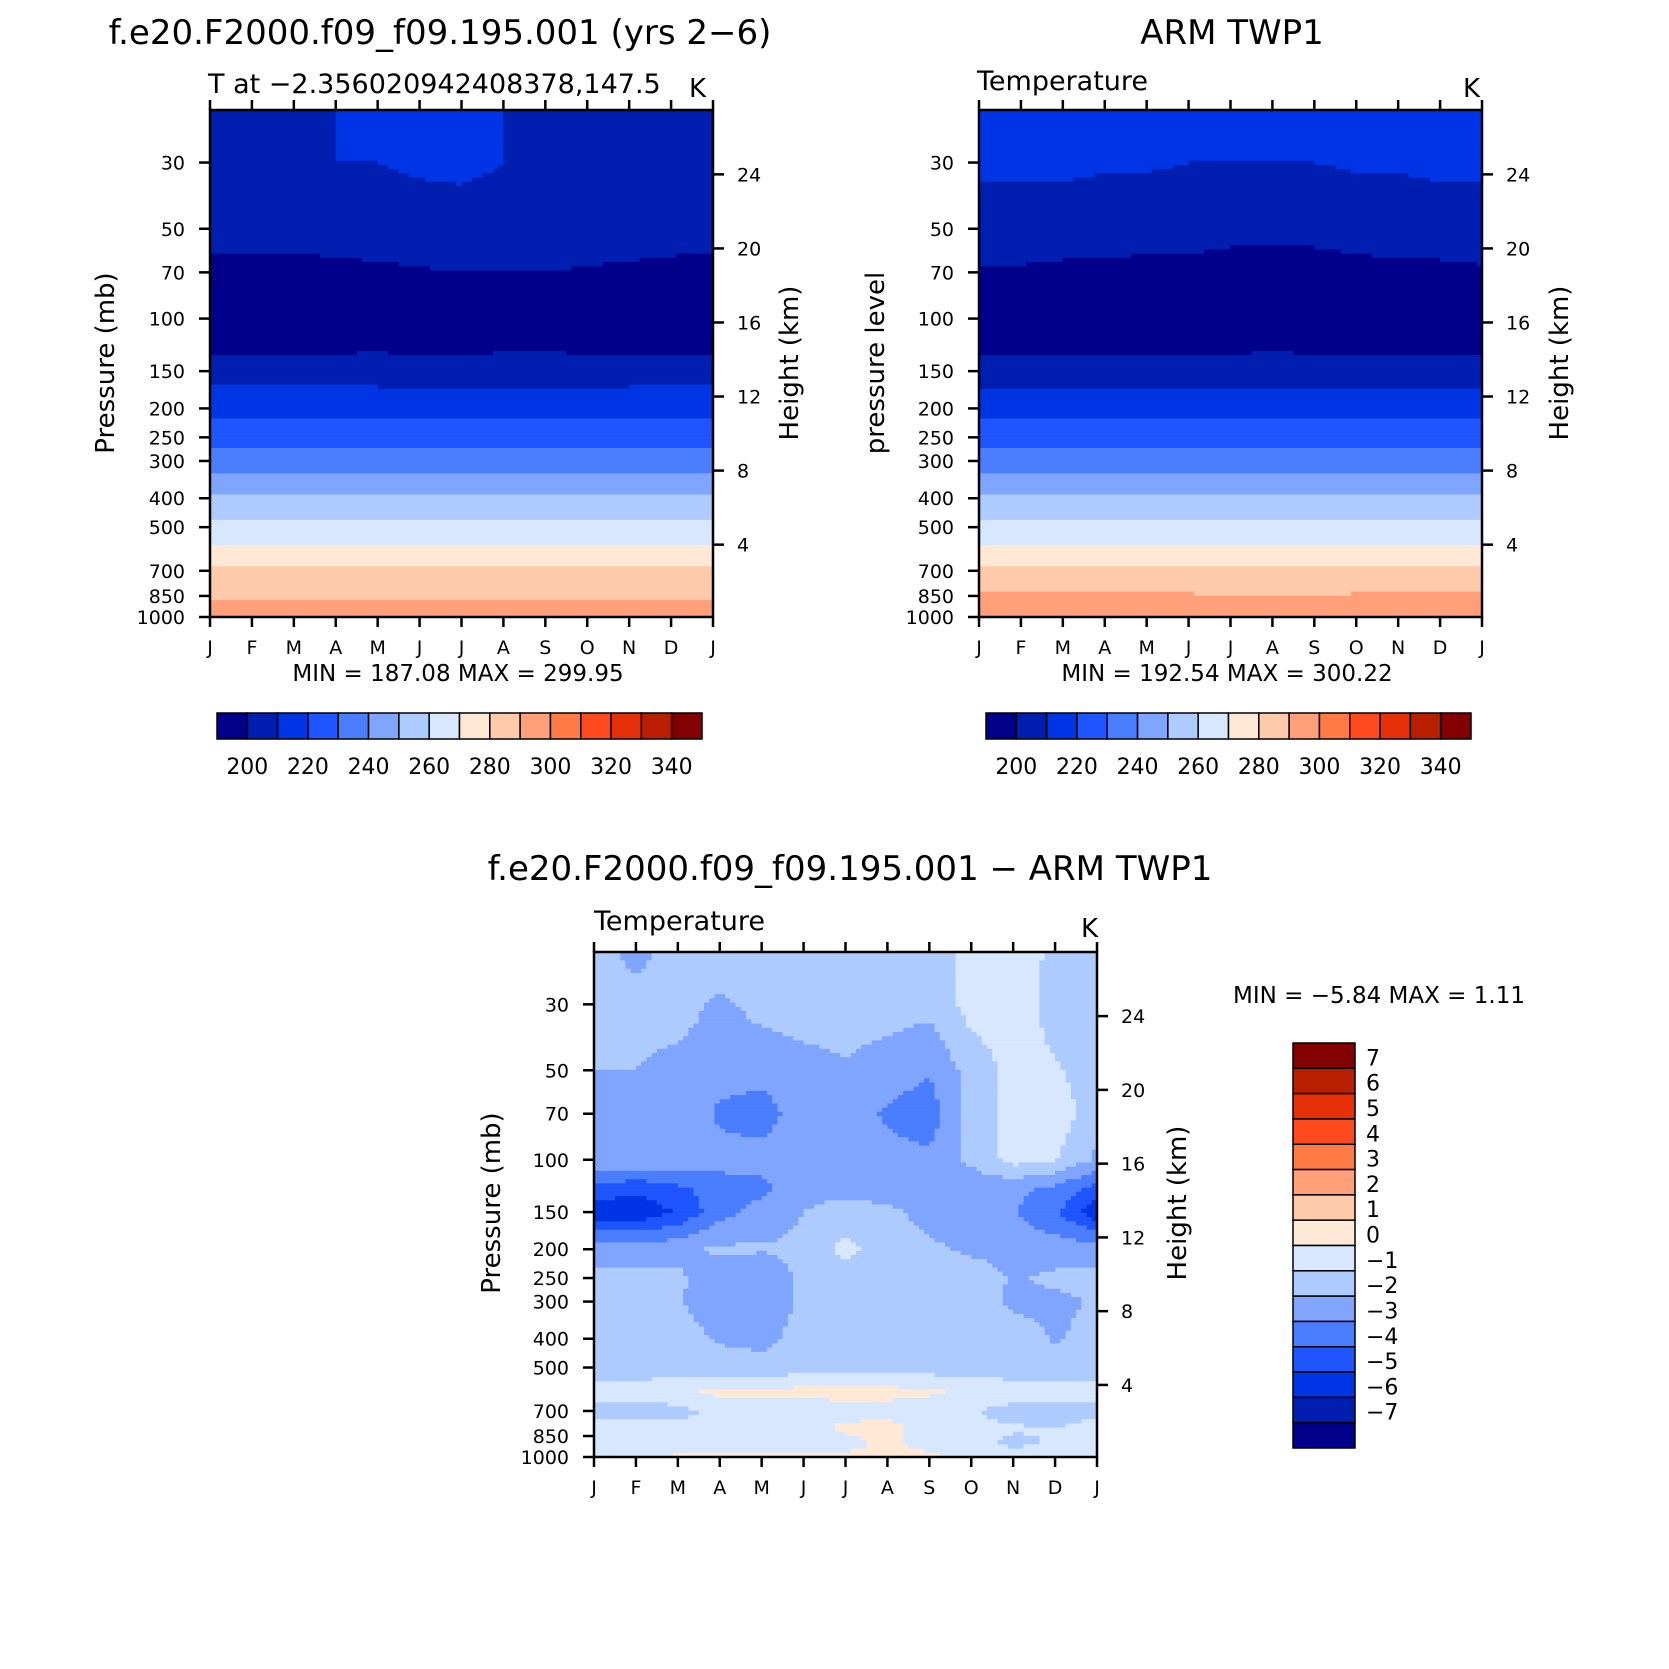  What do you see at coordinates (167, 528) in the screenshot?
I see `y-tick-label: 500` at bounding box center [167, 528].